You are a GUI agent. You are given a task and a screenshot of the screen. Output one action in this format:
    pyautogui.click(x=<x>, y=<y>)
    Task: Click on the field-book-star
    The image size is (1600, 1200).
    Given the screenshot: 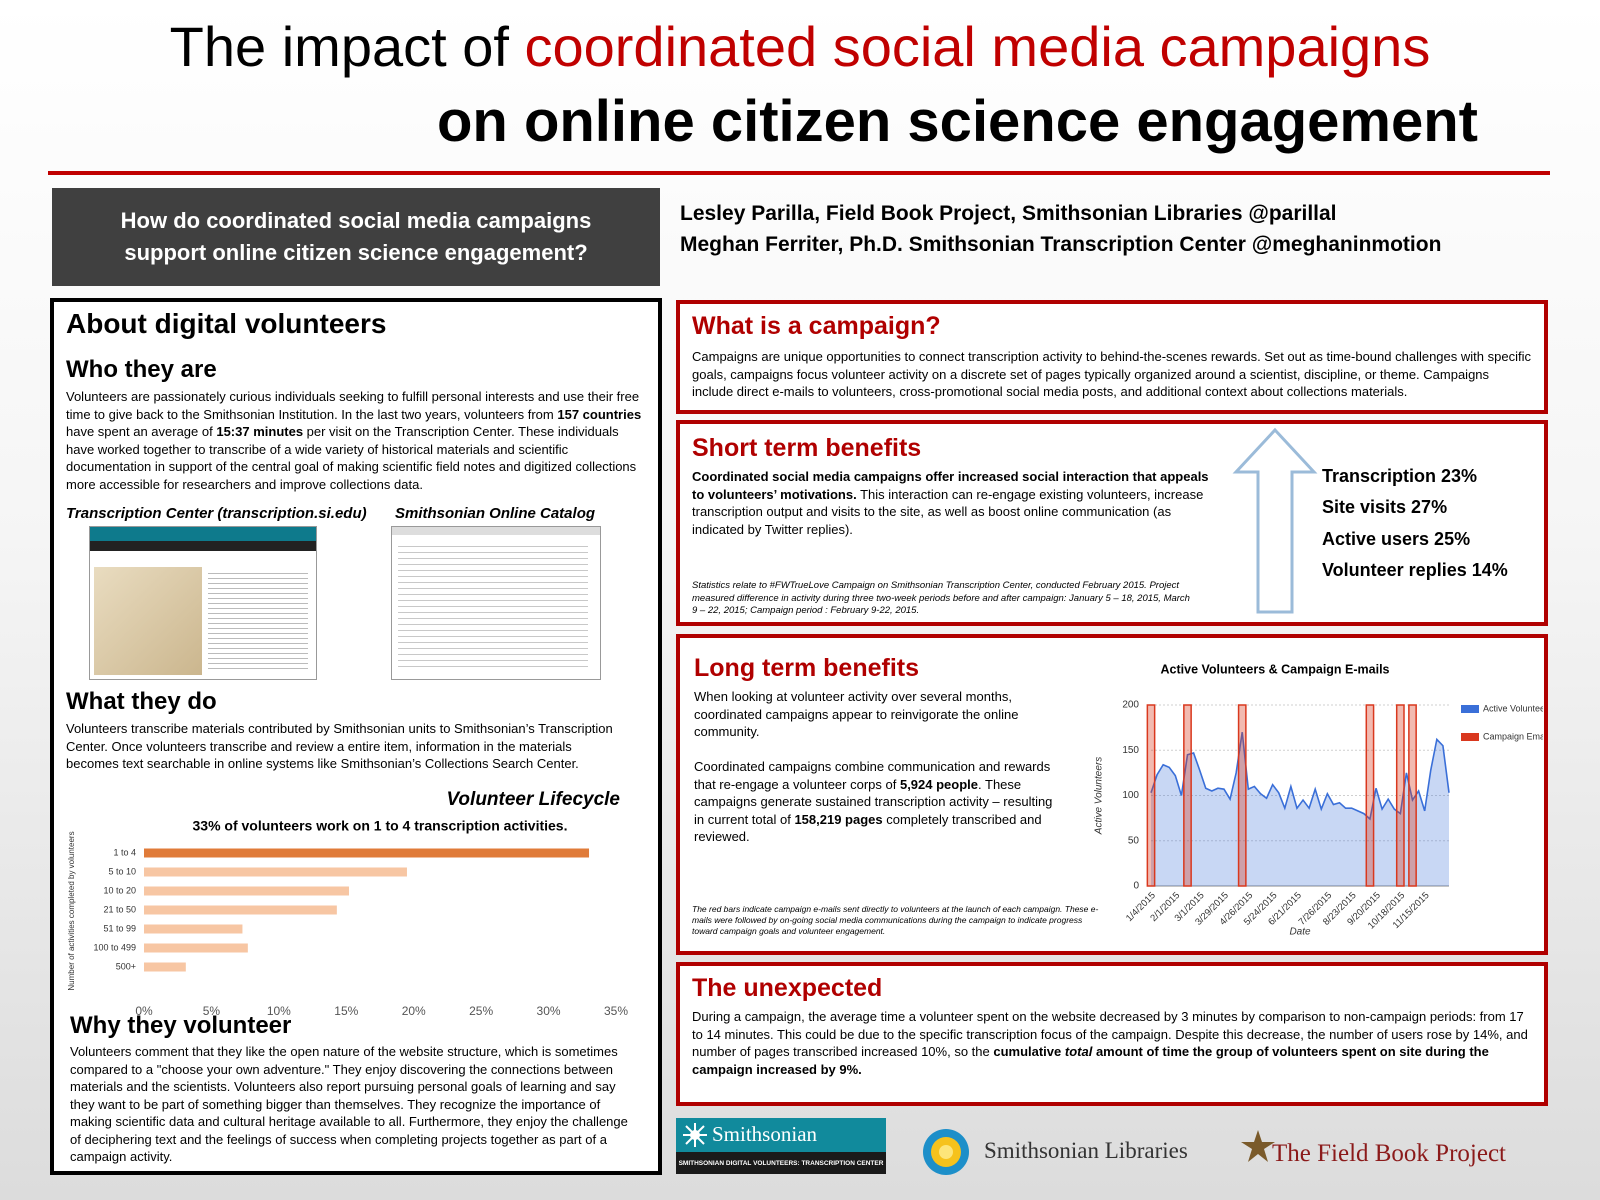 What is the action you would take?
    pyautogui.click(x=1258, y=1146)
    